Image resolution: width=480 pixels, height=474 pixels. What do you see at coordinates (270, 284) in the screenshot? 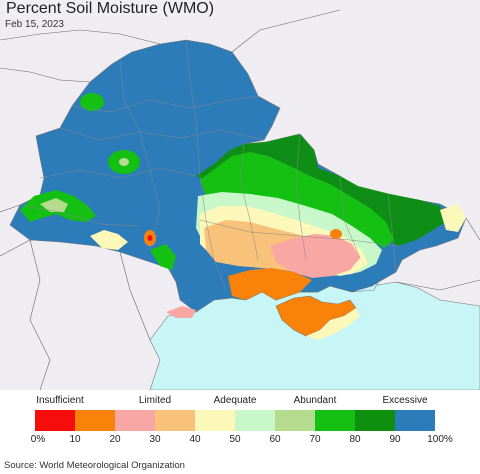
I see `region-severe` at bounding box center [270, 284].